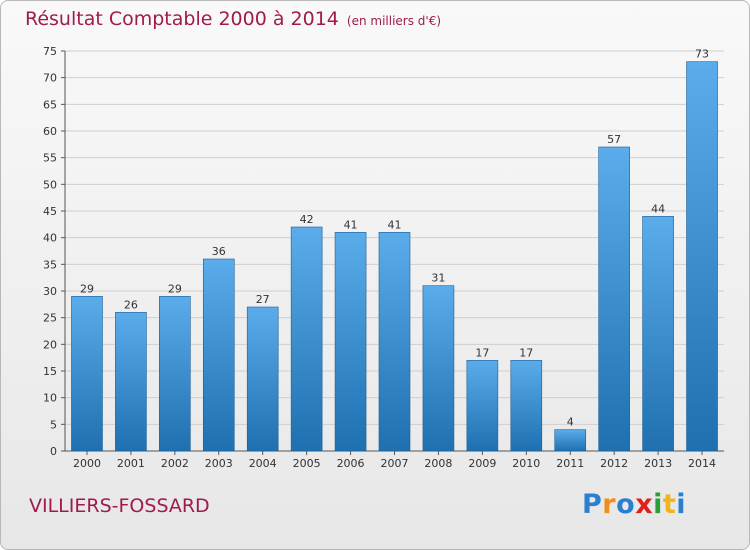 This screenshot has height=550, width=750. I want to click on chart-title-main: Résultat Comptable 2000 à 2014, so click(182, 19).